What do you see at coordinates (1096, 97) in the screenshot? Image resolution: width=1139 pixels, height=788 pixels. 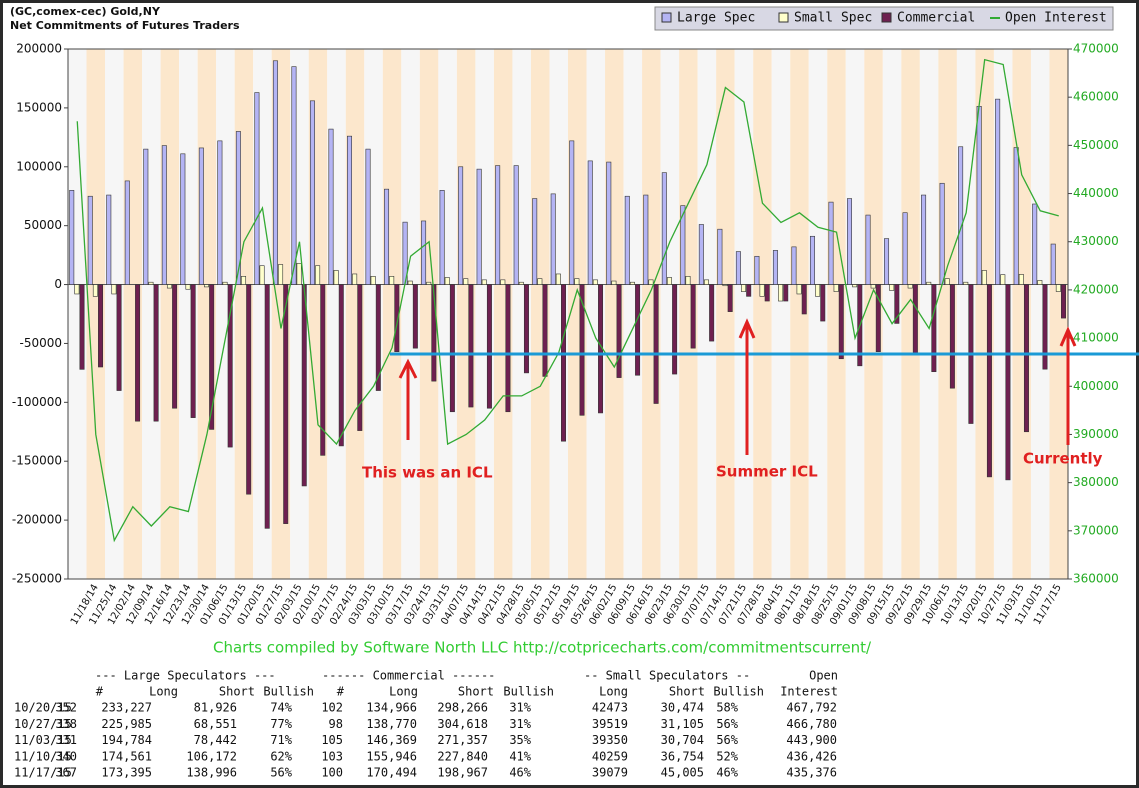 I see `y2-tick-label: 460000` at bounding box center [1096, 97].